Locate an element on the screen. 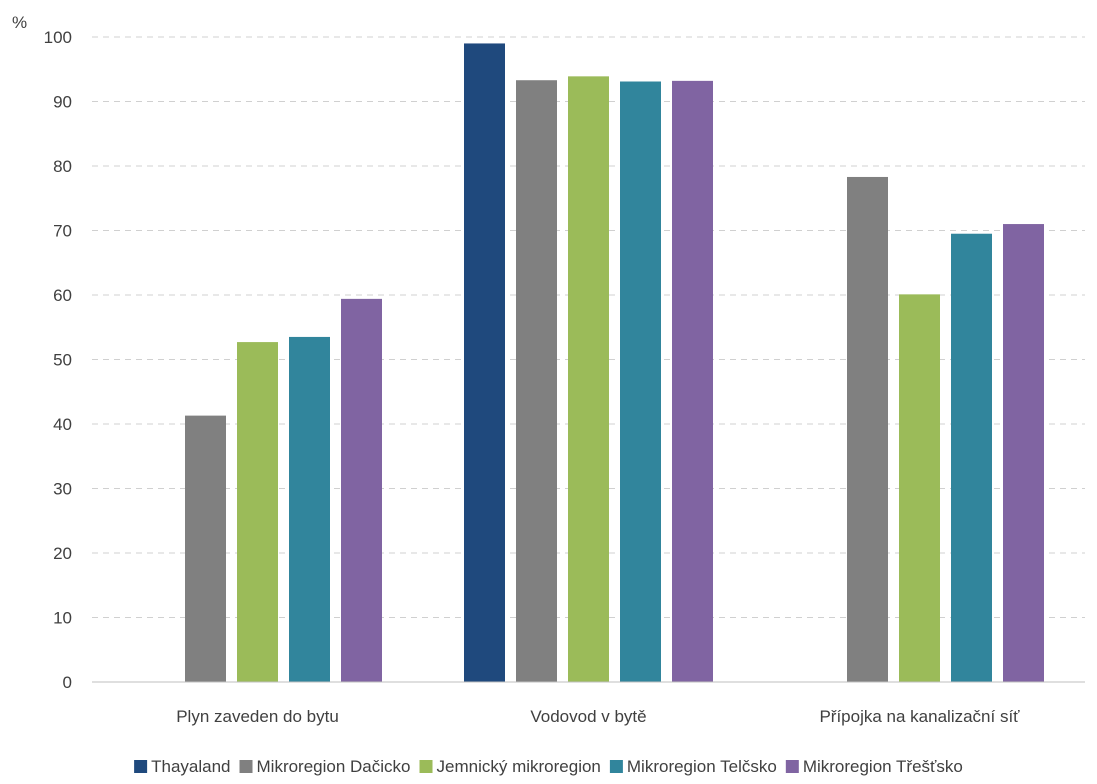 This screenshot has width=1097, height=784. y-tick-label-10: 10 is located at coordinates (62, 618).